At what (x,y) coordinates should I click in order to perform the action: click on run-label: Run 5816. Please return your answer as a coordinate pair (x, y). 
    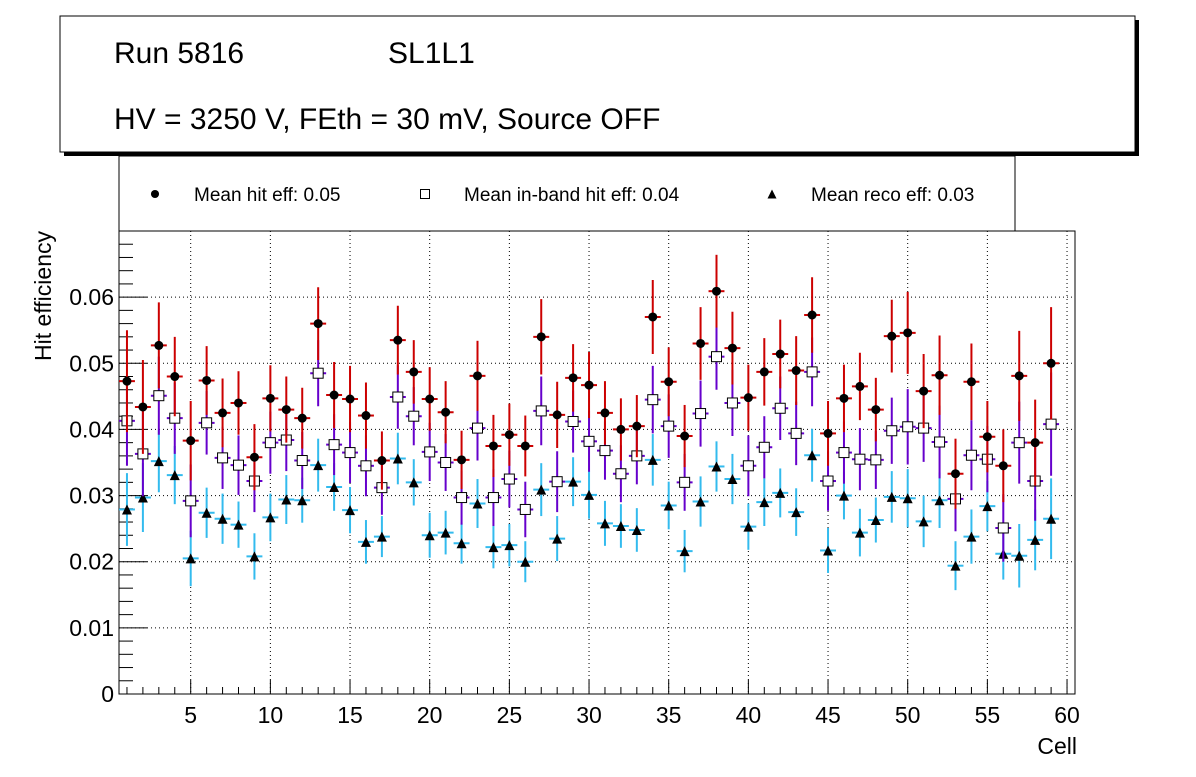
    Looking at the image, I should click on (179, 53).